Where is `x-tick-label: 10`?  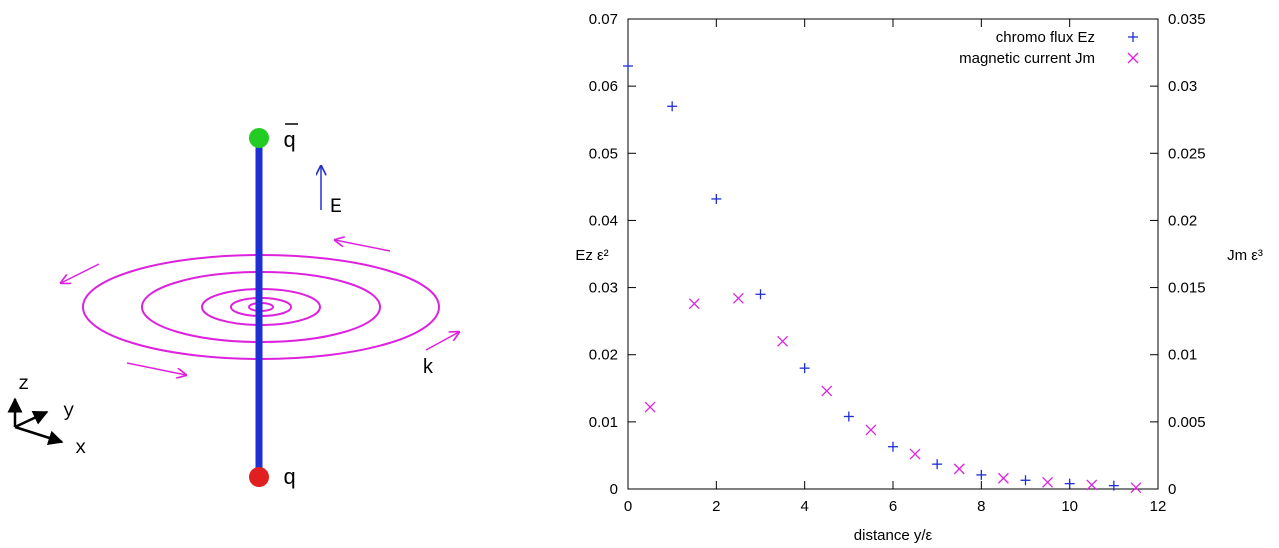 x-tick-label: 10 is located at coordinates (1069, 506).